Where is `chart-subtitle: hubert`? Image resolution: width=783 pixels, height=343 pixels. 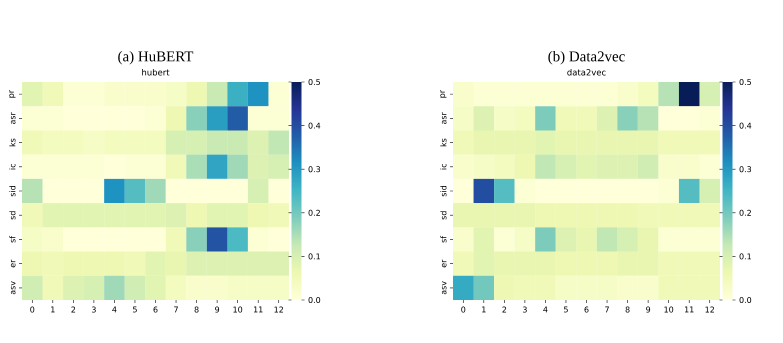
chart-subtitle: hubert is located at coordinates (156, 72).